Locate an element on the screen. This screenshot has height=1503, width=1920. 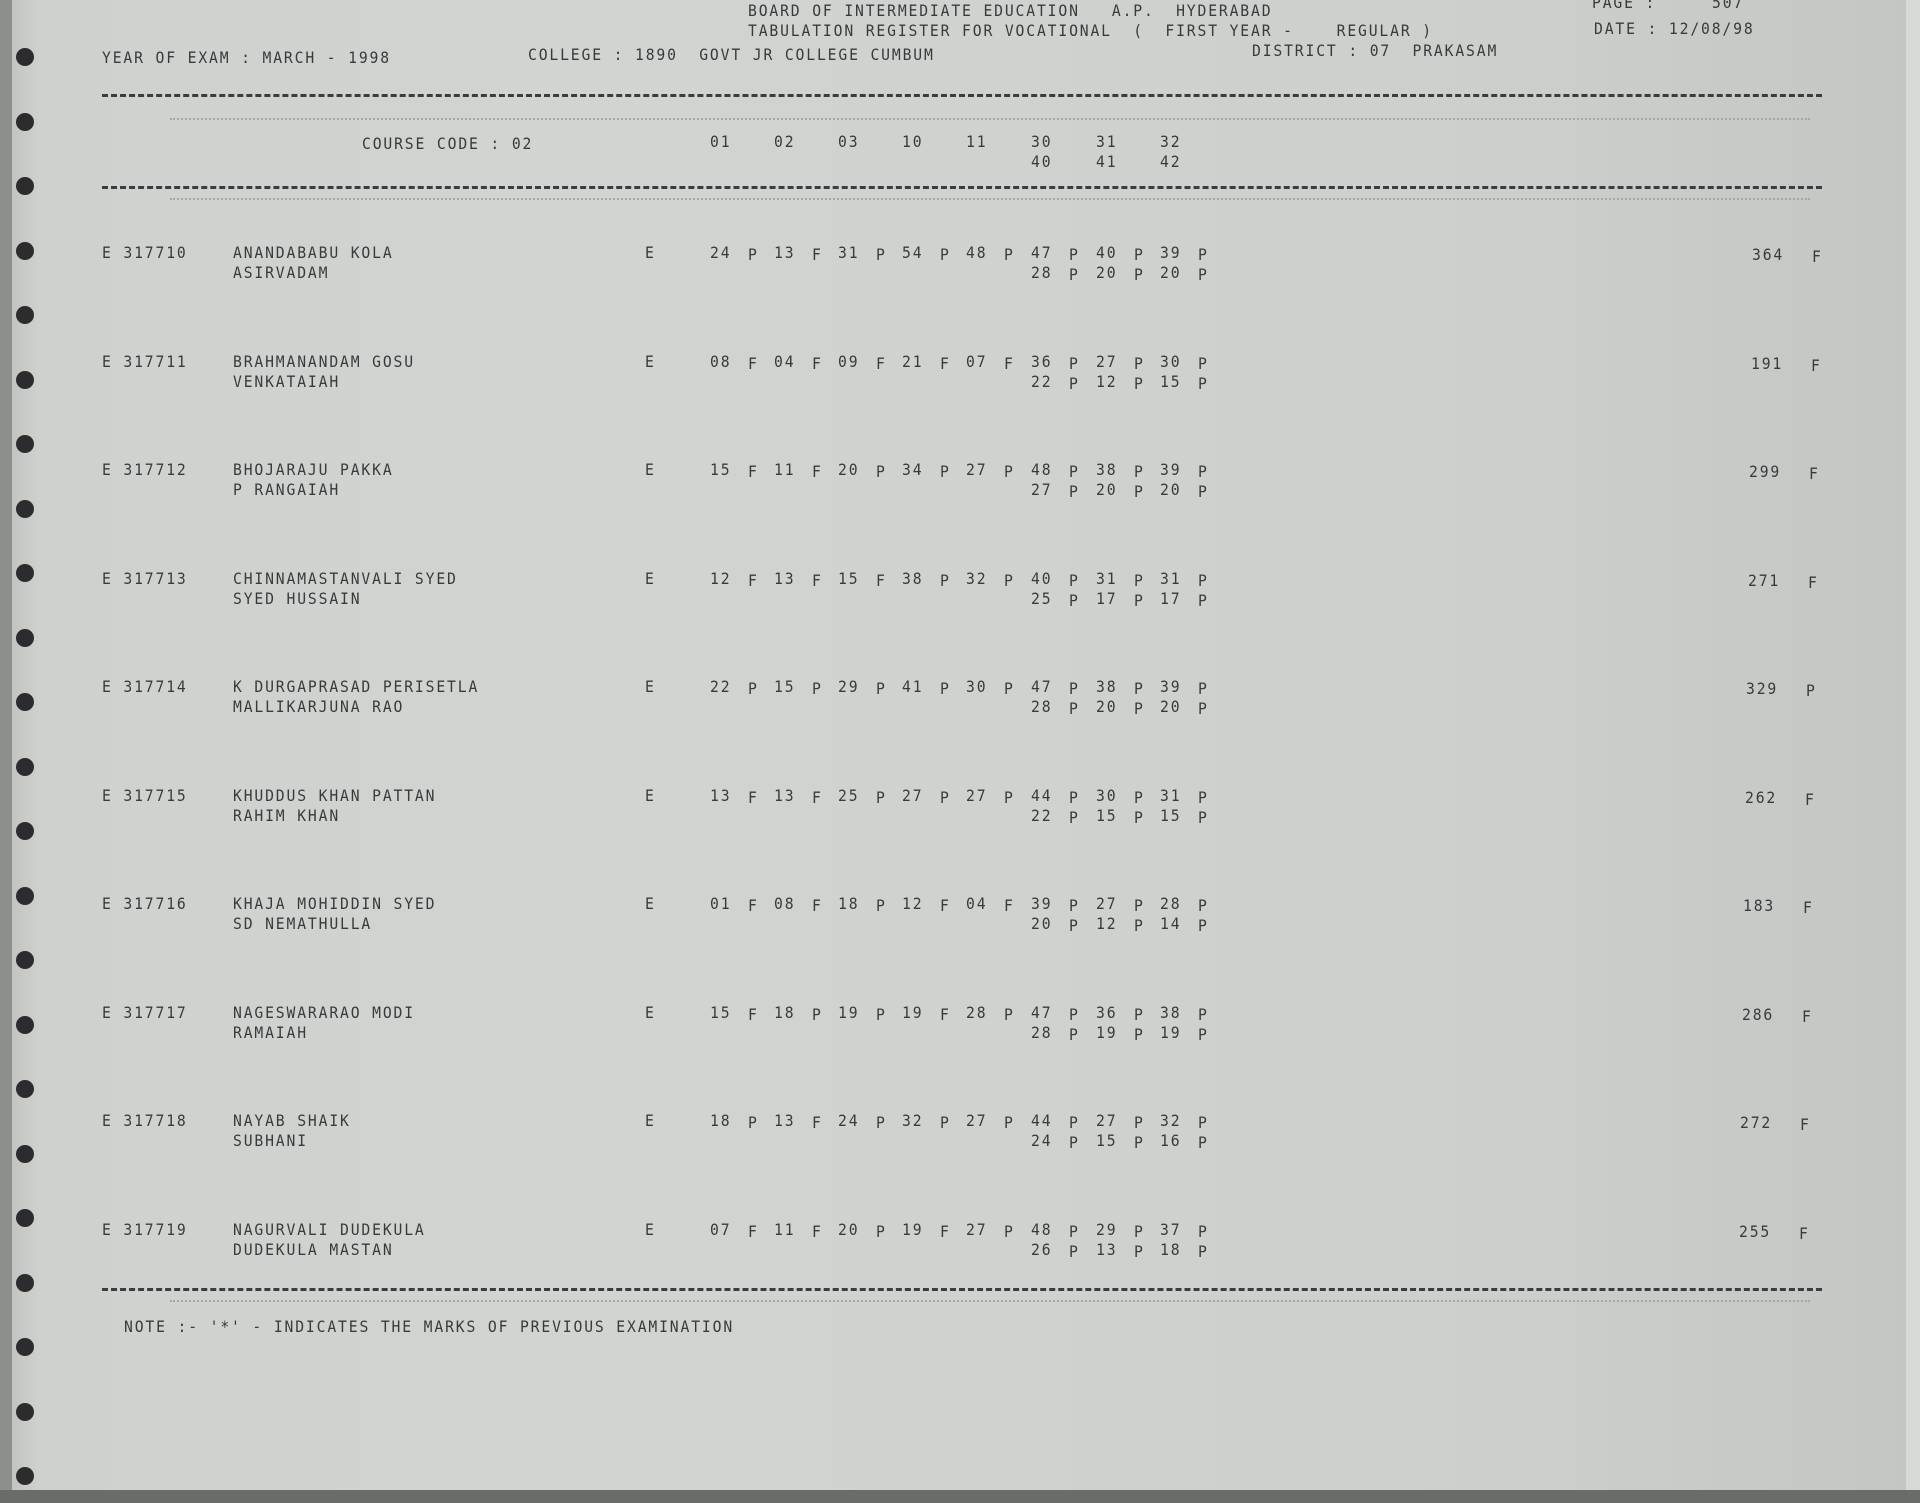
student-name: BHOJARAJU PAKKA is located at coordinates (313, 469).